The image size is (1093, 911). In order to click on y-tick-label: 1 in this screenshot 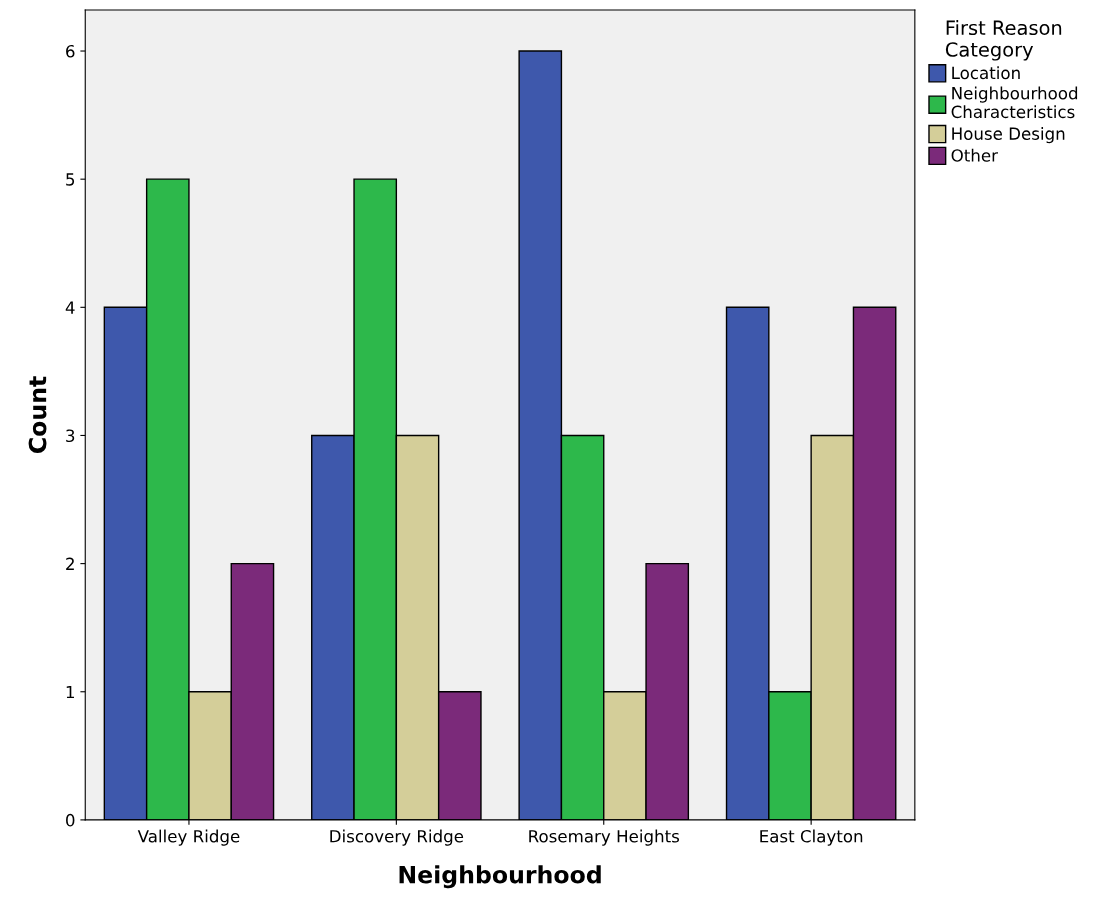, I will do `click(70, 692)`.